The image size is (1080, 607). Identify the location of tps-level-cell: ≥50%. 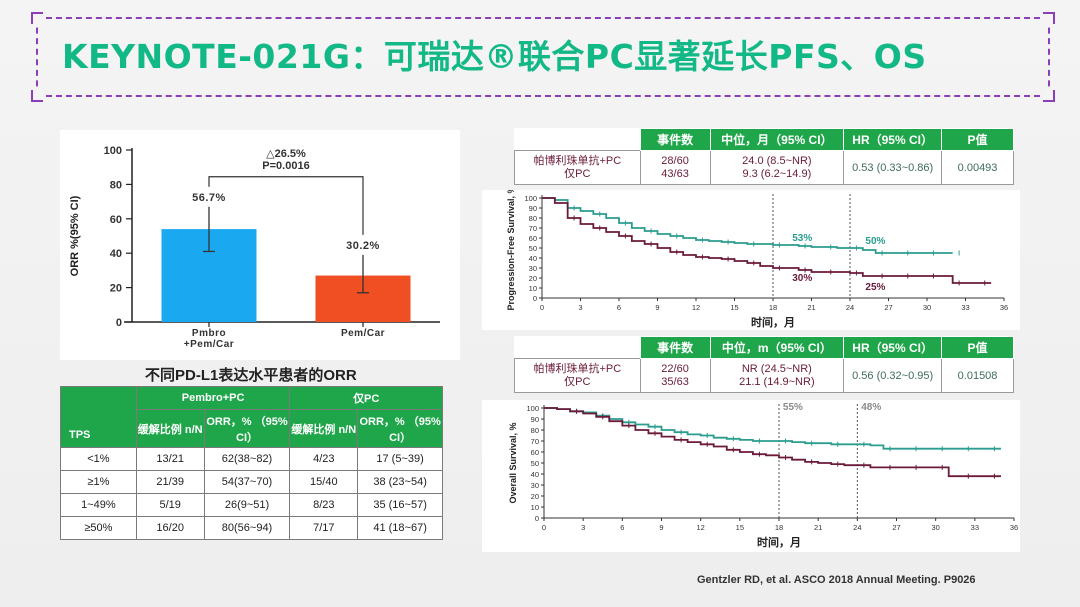
(98, 528).